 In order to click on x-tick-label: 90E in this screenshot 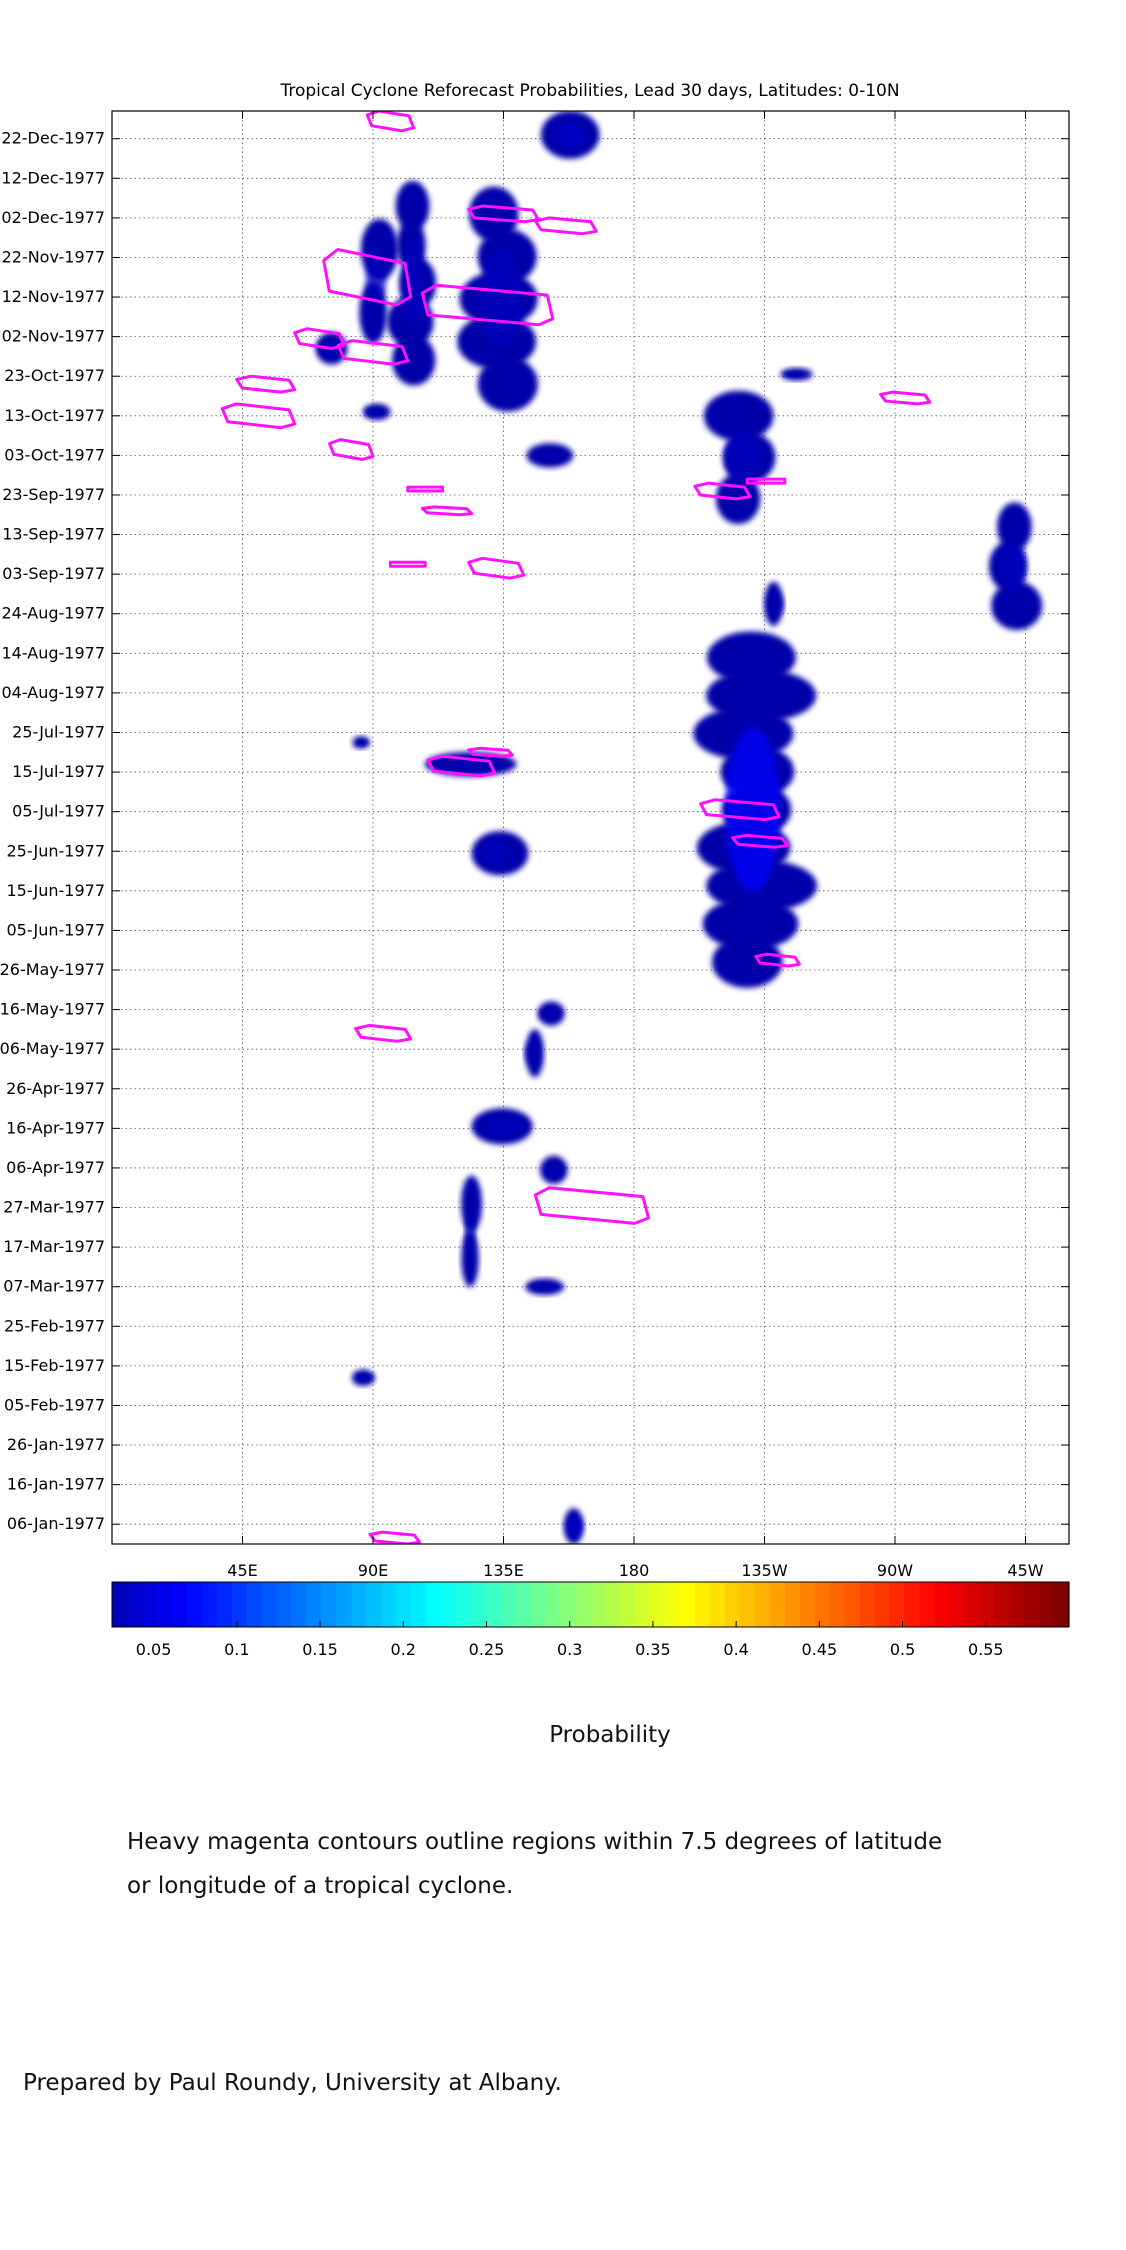, I will do `click(373, 1570)`.